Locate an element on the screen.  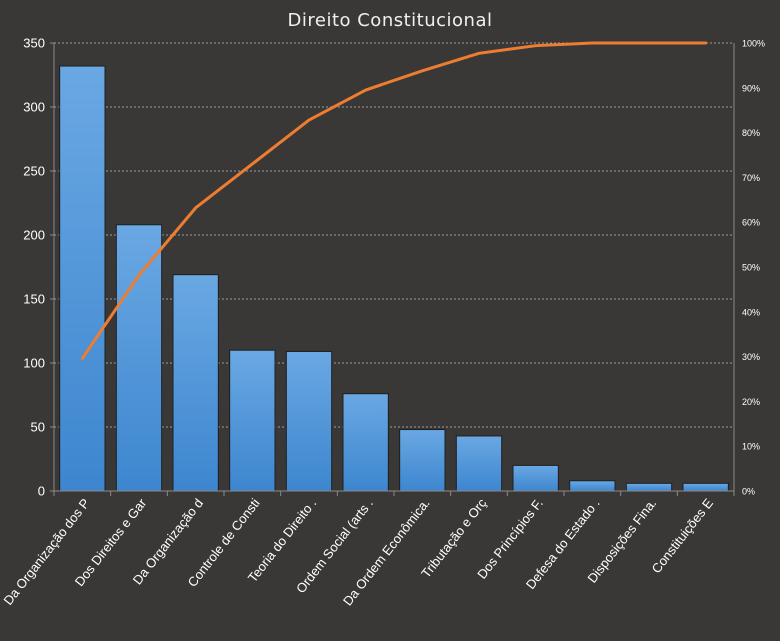
y-tick-label: 150 is located at coordinates (34, 299).